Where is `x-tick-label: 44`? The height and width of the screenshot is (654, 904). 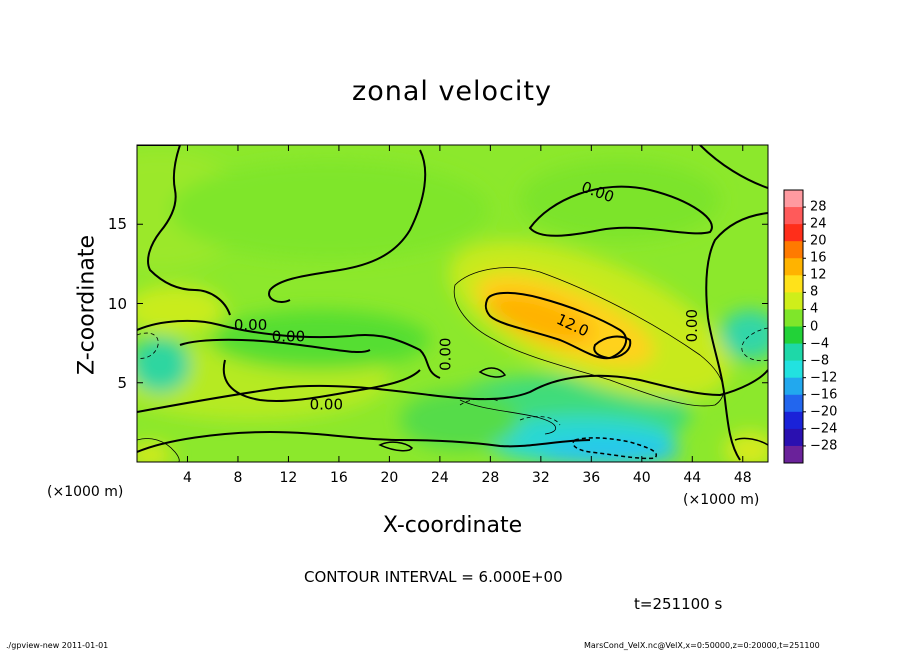 x-tick-label: 44 is located at coordinates (692, 478).